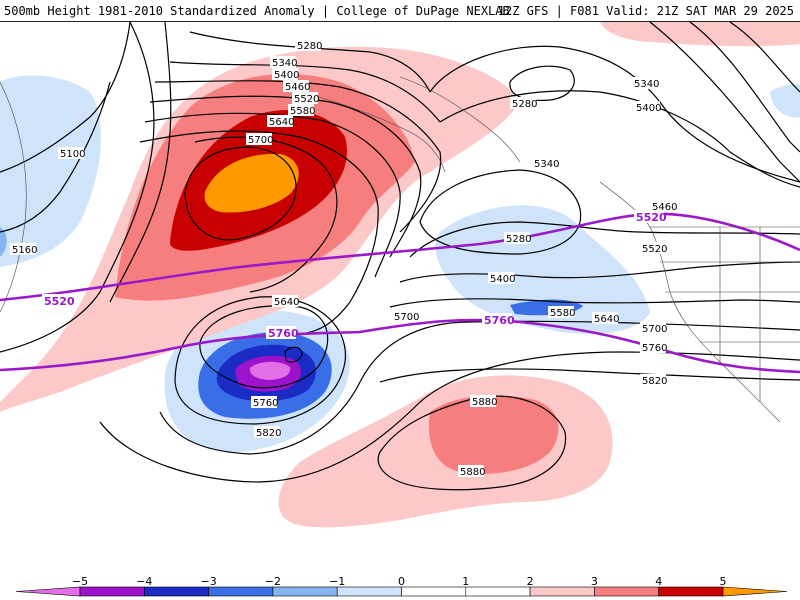 The image size is (800, 600). I want to click on colorbar-tick-labels: −5 −4 −3 −2 −1 0 1 2 3 4 5, so click(399, 581).